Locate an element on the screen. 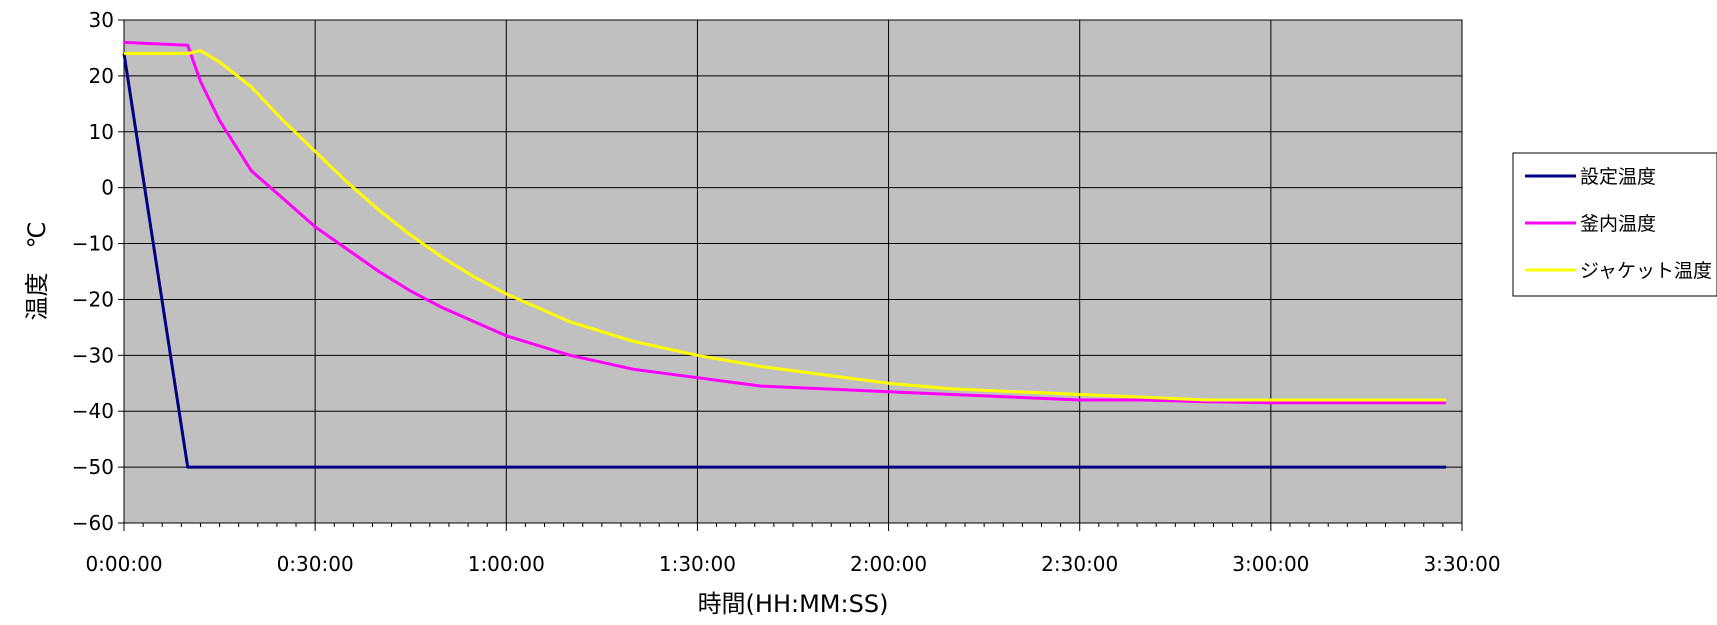  legend-label: ジャケット温度 is located at coordinates (1646, 271).